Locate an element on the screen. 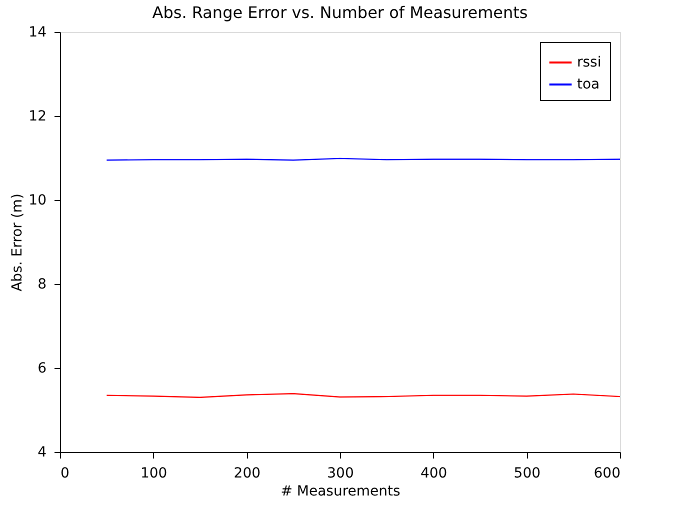  x-tick-label: 100 is located at coordinates (154, 474).